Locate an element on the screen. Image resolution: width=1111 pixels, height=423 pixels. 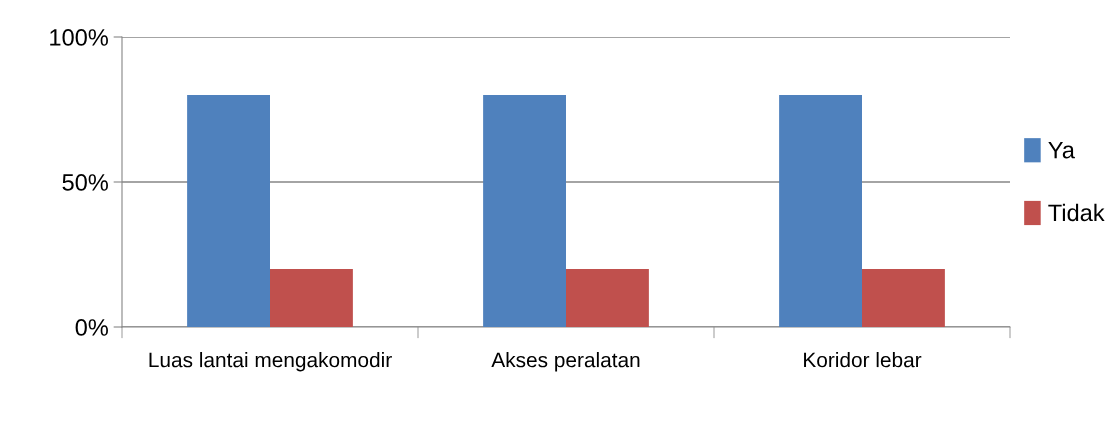
y-tick-label: 50% is located at coordinates (85, 182).